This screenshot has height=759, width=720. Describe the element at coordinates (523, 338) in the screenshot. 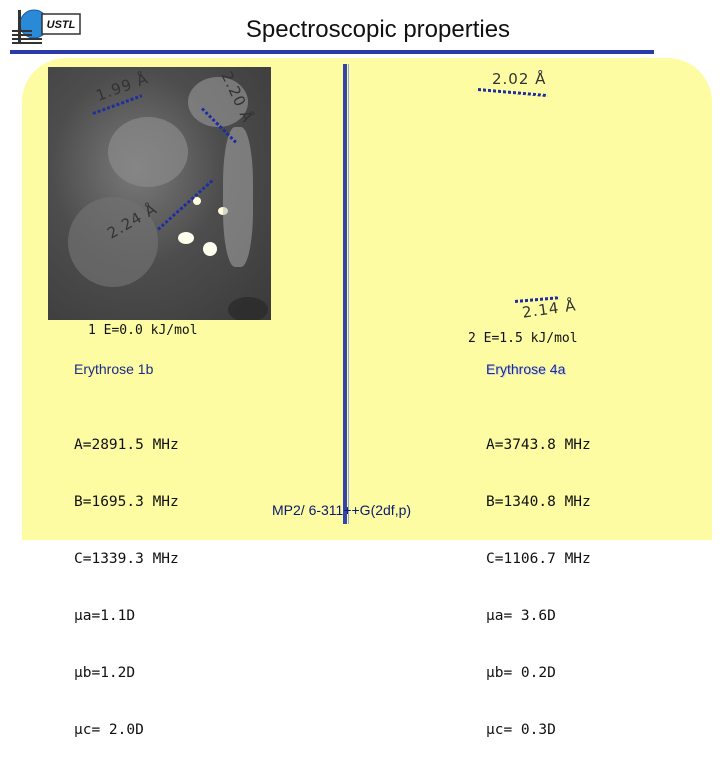

I see `energy-label-2: 2 E=1.5 kJ/mol` at that location.